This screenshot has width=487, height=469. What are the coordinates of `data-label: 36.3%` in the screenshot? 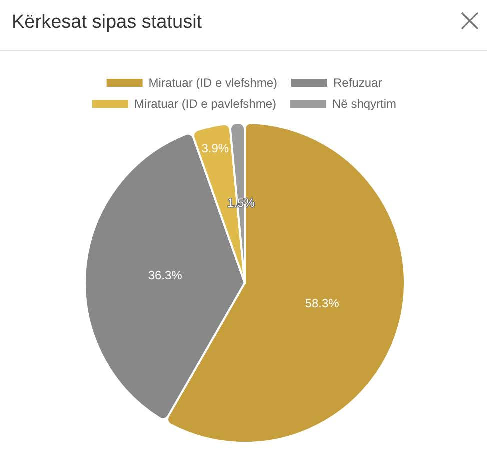 It's located at (165, 275).